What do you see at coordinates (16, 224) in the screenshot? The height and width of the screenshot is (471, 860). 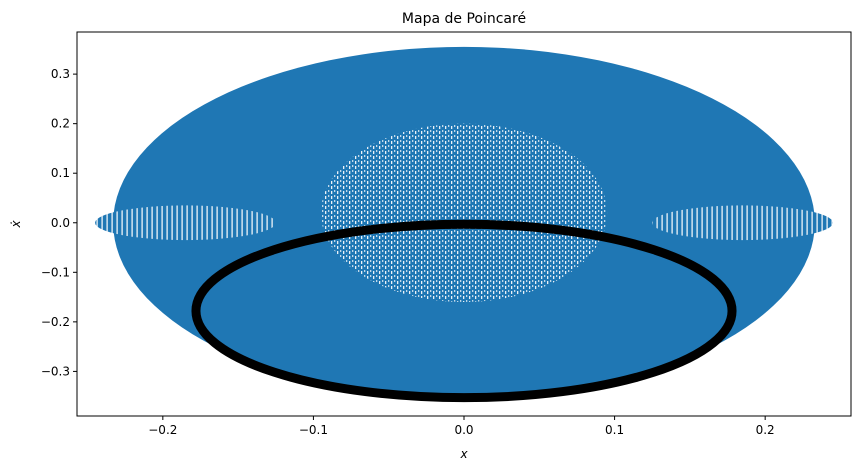 I see `y-axis-label: ẋ` at bounding box center [16, 224].